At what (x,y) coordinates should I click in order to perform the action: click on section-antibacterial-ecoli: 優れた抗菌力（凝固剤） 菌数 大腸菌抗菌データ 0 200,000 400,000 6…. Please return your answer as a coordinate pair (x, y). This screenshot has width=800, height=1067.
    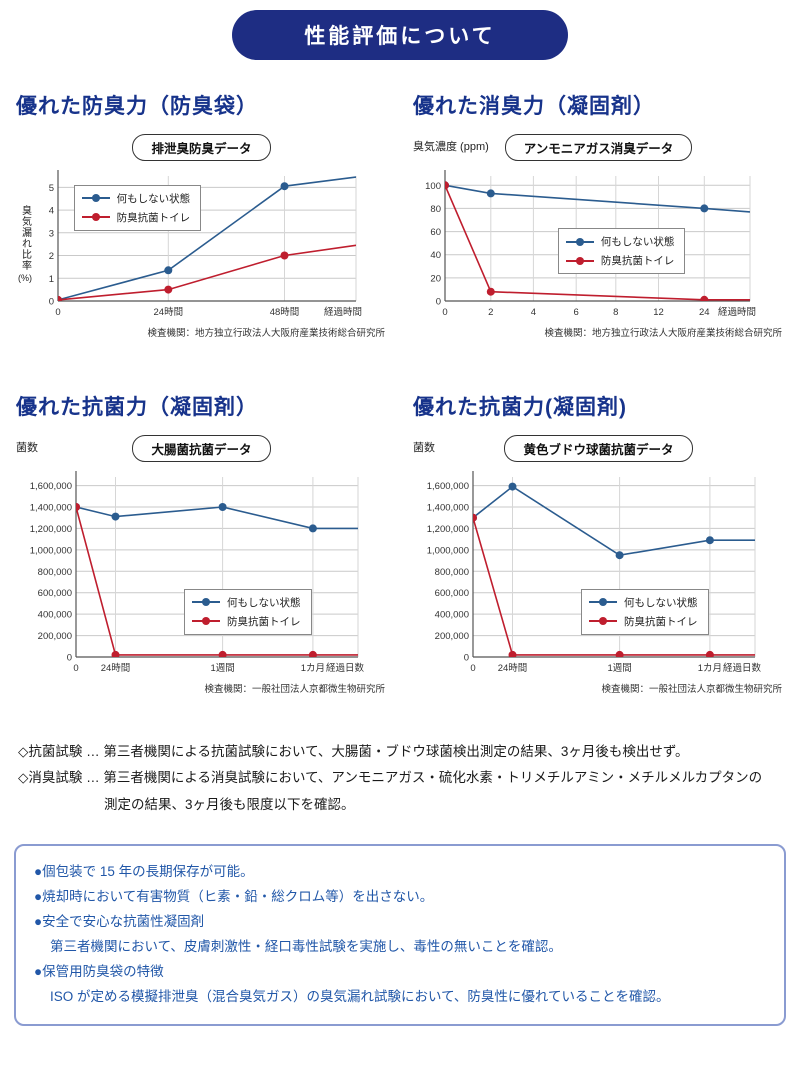
    Looking at the image, I should click on (201, 543).